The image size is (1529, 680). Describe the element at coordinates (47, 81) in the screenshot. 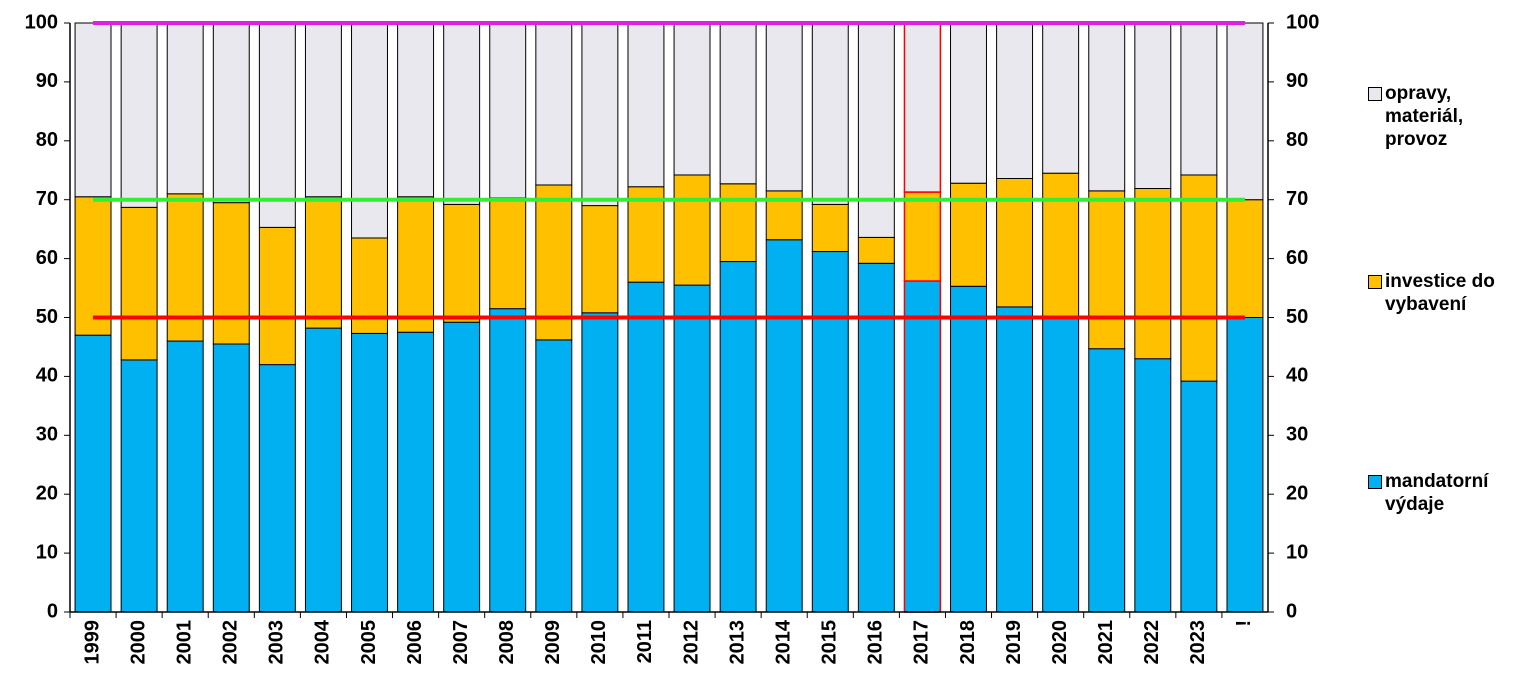

I see `y-tick-label: 90` at that location.